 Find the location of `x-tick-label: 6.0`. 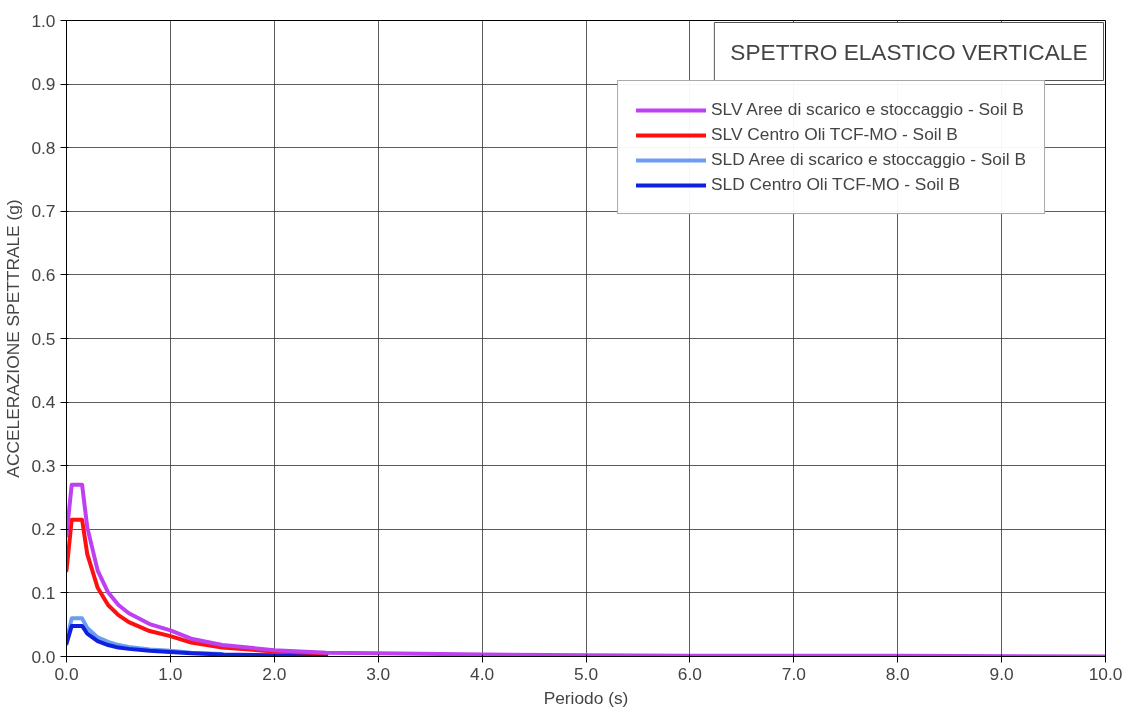

x-tick-label: 6.0 is located at coordinates (689, 673).